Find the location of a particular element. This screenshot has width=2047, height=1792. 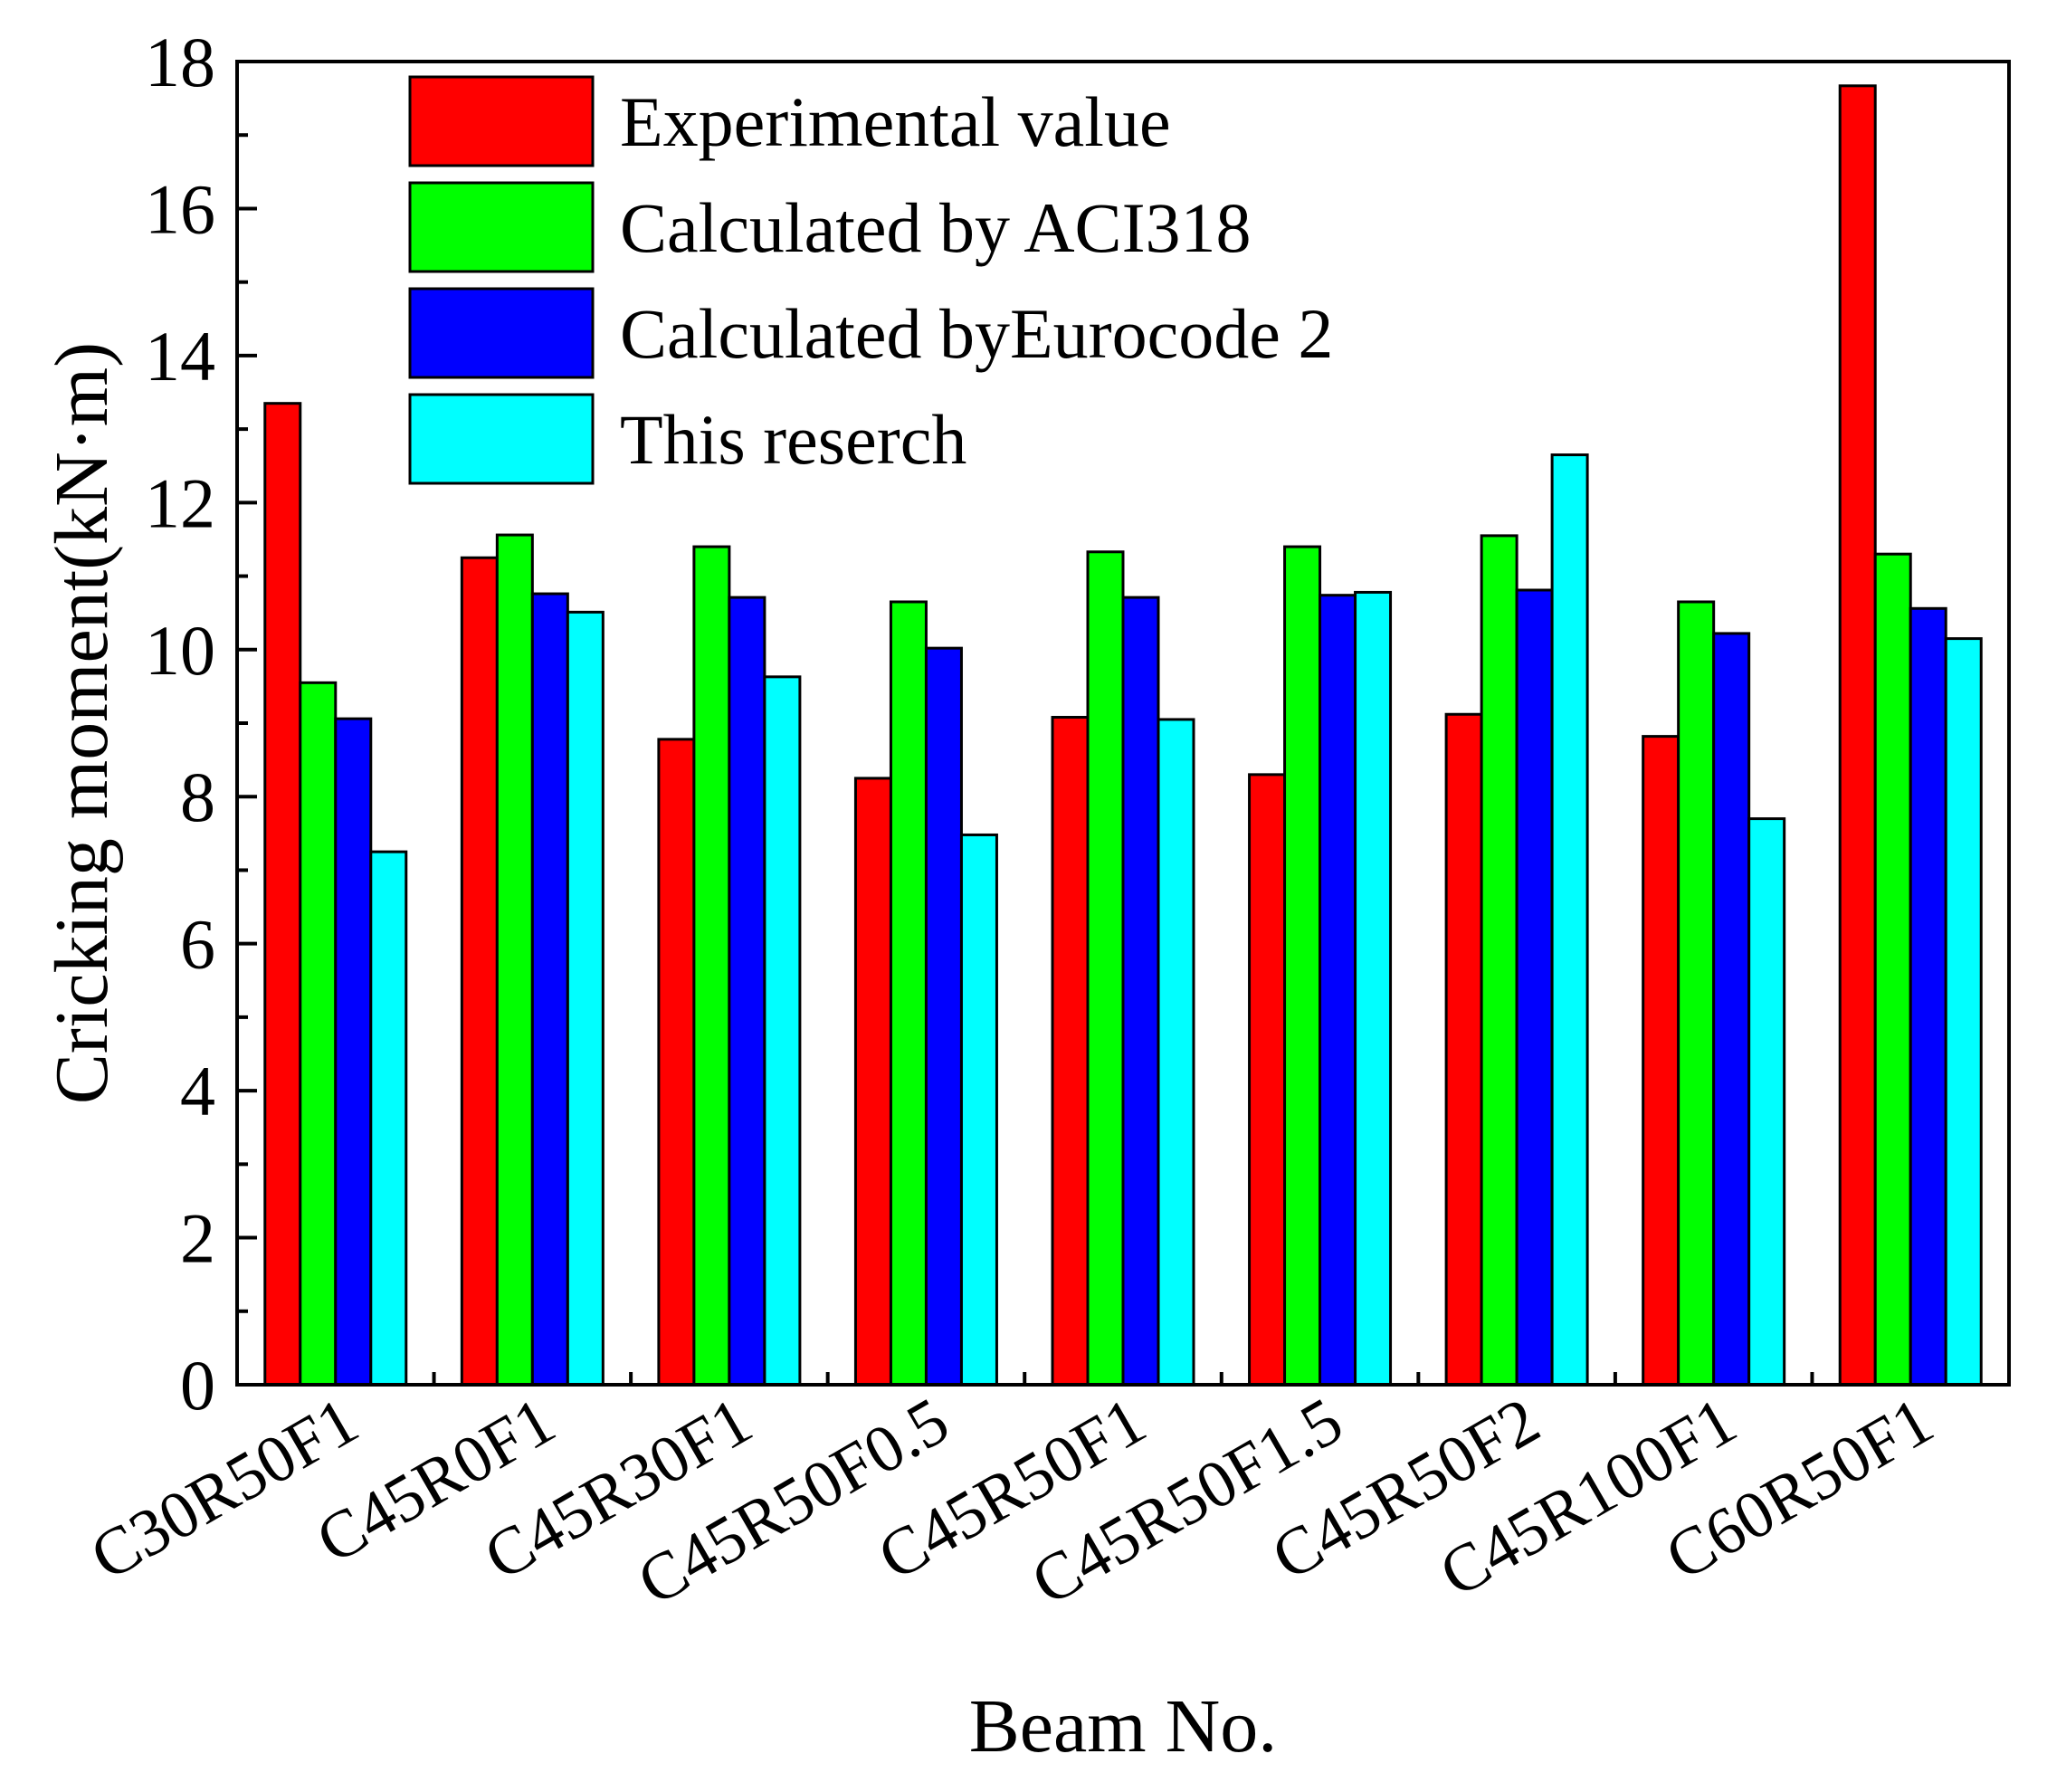

y-tick-label: 14 is located at coordinates (180, 356).